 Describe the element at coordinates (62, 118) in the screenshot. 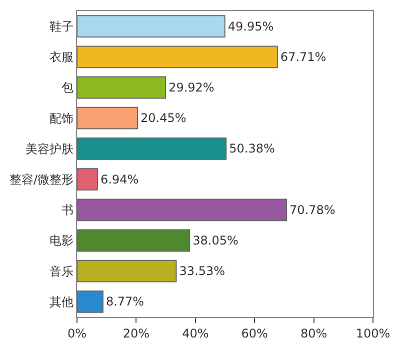

I see `y-tick-label: 配饰` at that location.